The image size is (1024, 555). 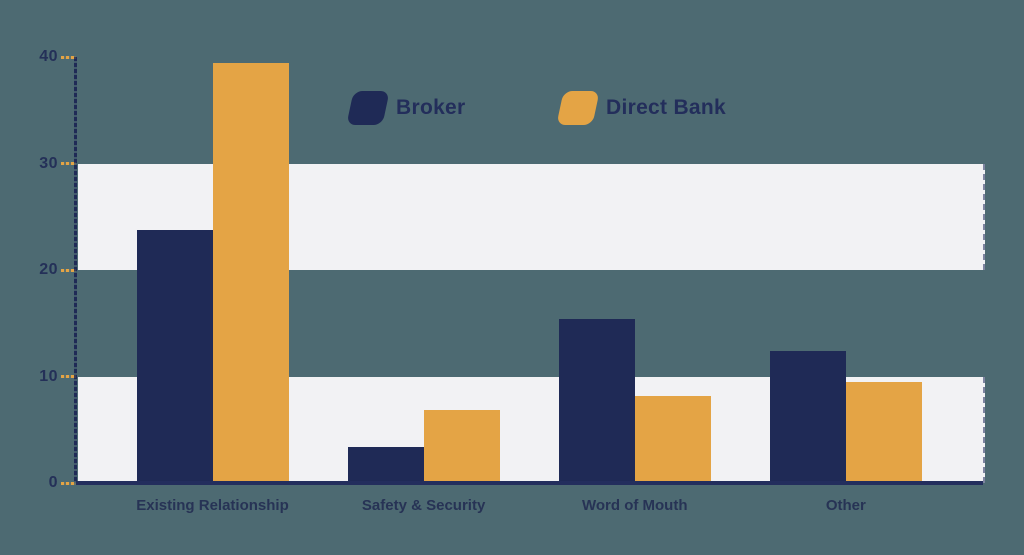 I want to click on y-tick-label-30: 30, so click(x=48, y=163).